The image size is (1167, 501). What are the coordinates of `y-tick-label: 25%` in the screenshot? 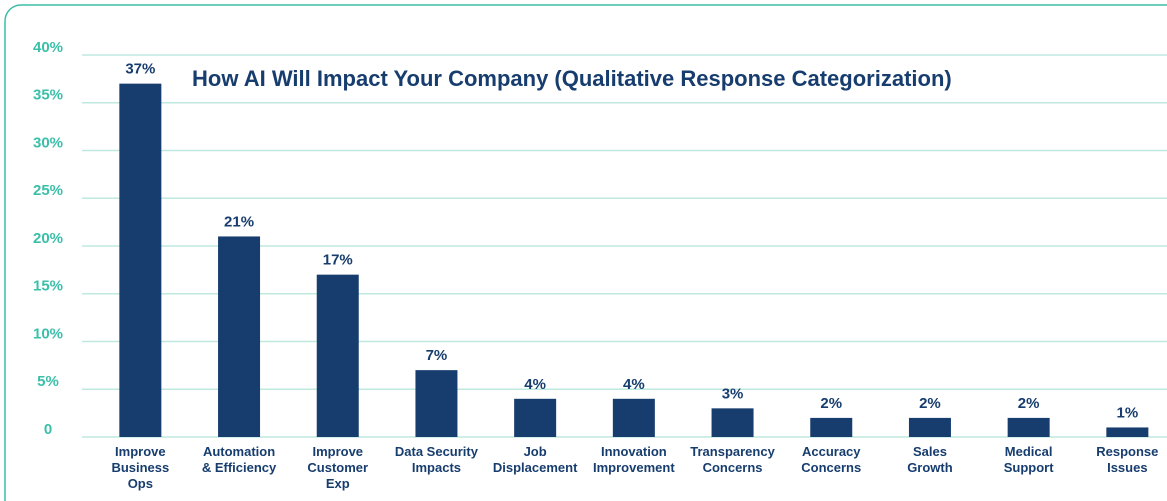 It's located at (48, 190).